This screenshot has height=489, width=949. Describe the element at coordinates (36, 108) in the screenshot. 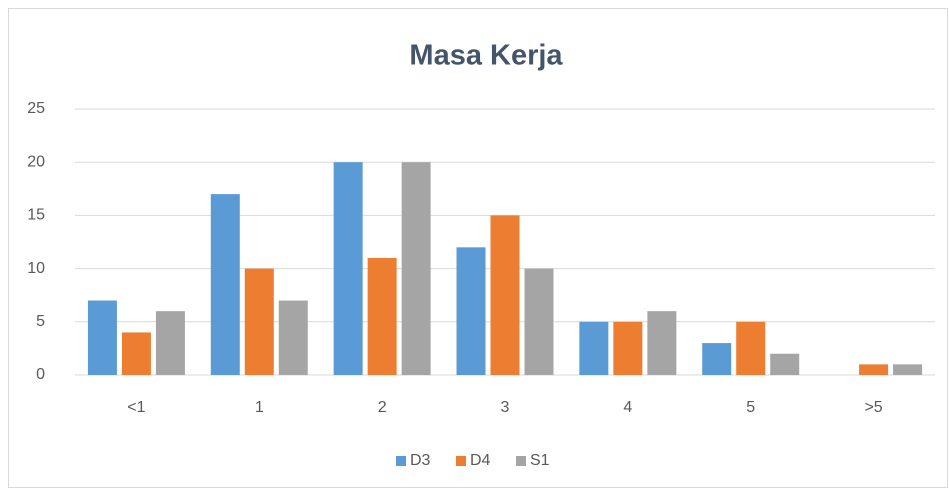

I see `y-tick-label: 25` at that location.